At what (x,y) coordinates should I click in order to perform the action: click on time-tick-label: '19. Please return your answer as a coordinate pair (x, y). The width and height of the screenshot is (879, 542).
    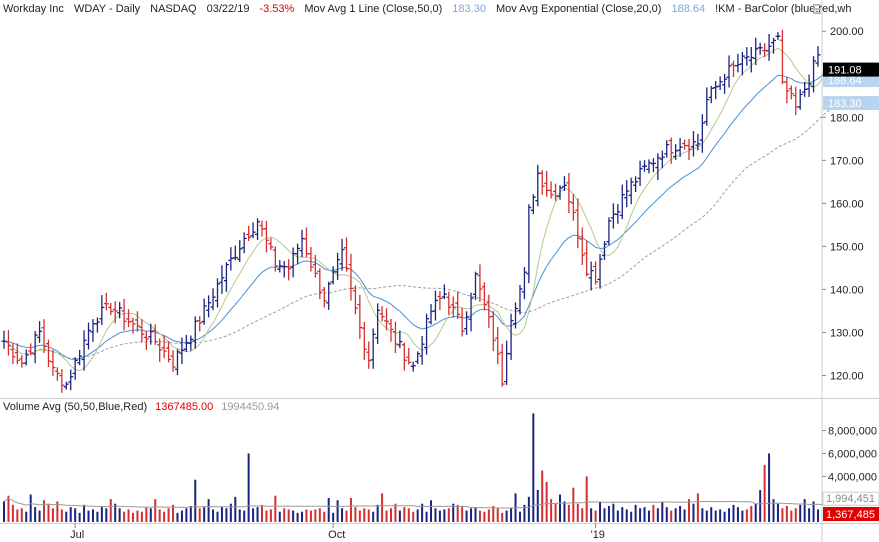
    Looking at the image, I should click on (598, 535).